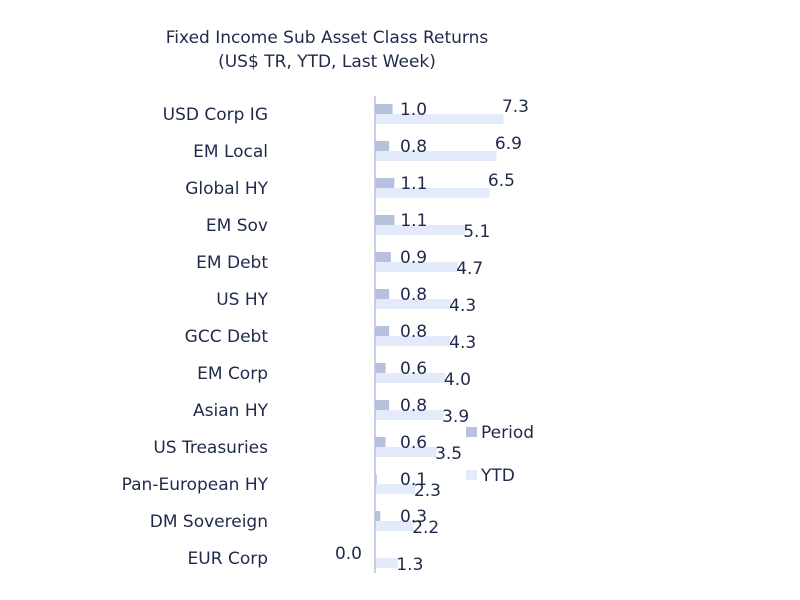 The width and height of the screenshot is (800, 600). What do you see at coordinates (497, 476) in the screenshot?
I see `legend-label: YTD` at bounding box center [497, 476].